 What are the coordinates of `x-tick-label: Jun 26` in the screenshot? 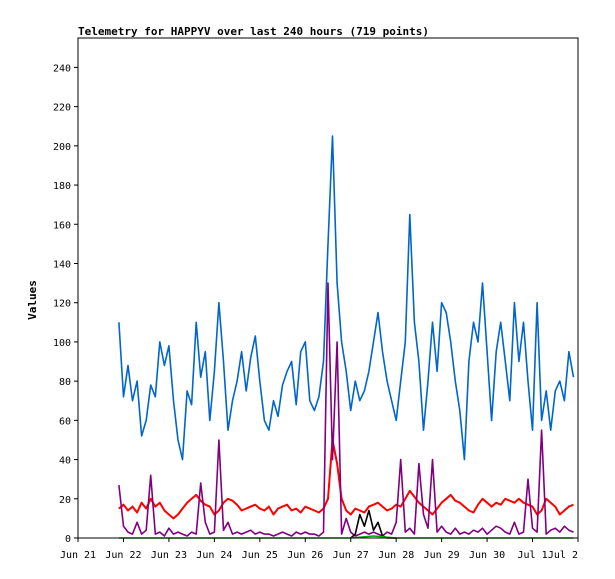 It's located at (305, 555).